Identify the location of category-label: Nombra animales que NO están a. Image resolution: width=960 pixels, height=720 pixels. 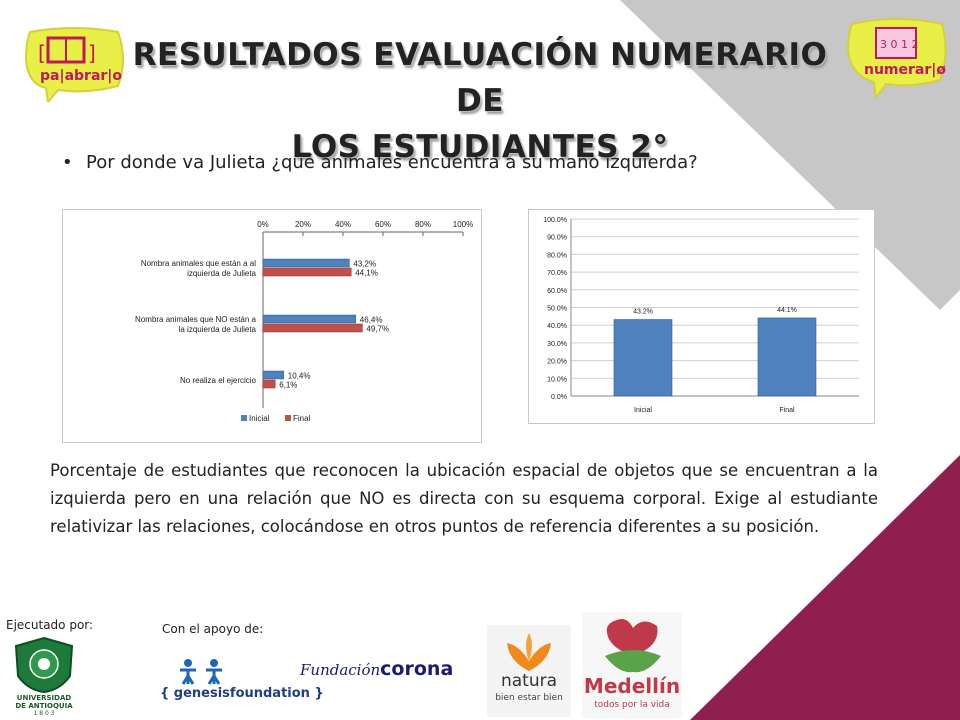
(196, 319).